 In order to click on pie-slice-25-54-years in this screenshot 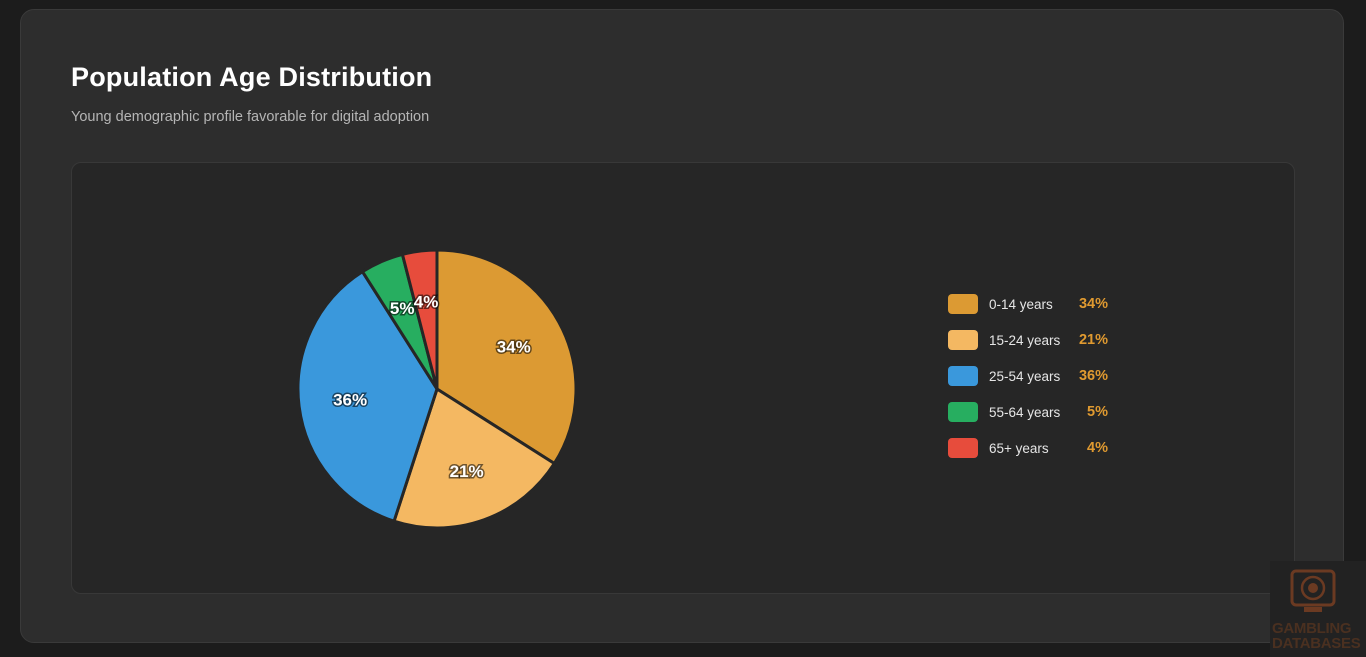, I will do `click(367, 396)`.